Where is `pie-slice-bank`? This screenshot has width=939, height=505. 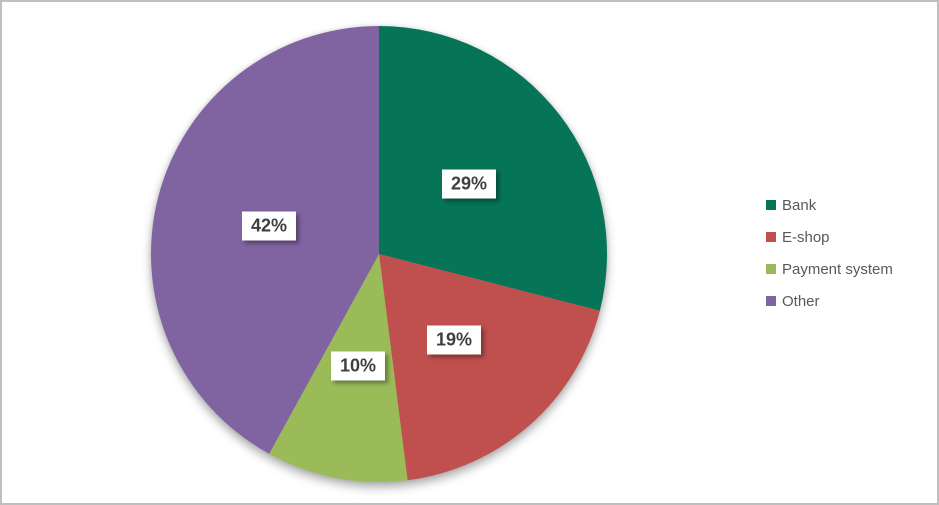
pie-slice-bank is located at coordinates (493, 168).